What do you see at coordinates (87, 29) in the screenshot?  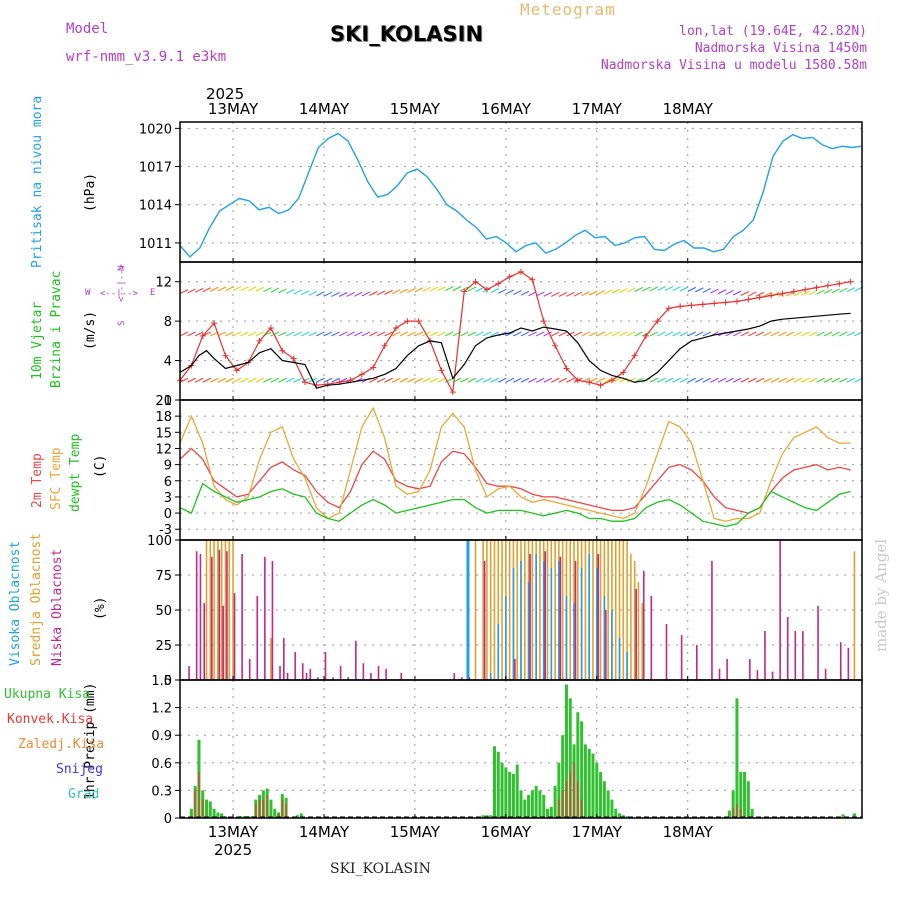 I see `model-label: Model` at bounding box center [87, 29].